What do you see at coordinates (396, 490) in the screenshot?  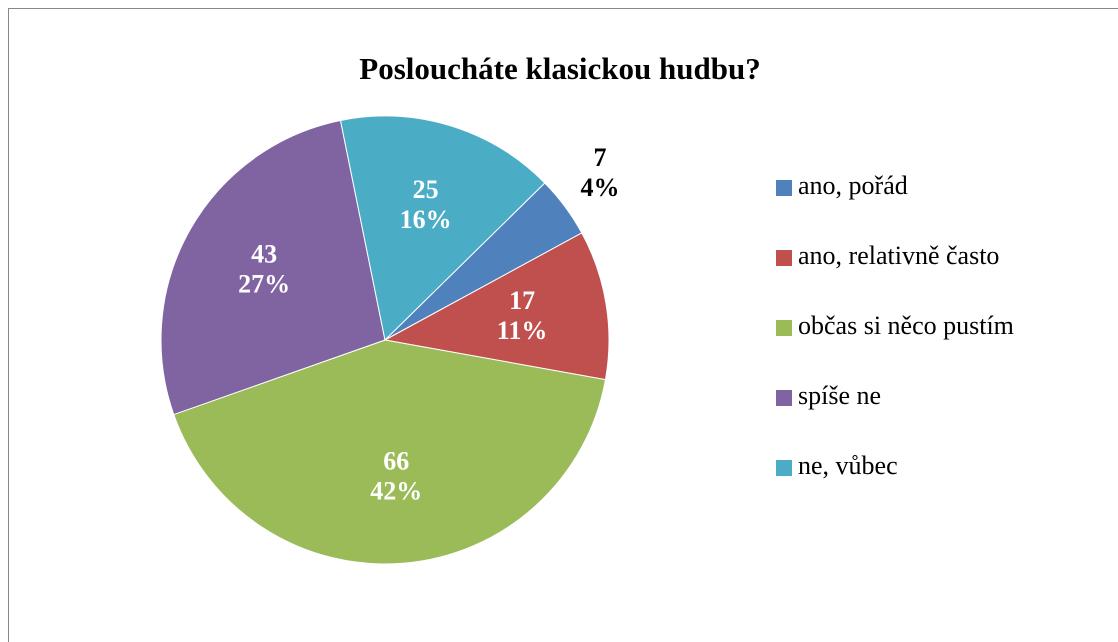 I see `data-label: 42%` at bounding box center [396, 490].